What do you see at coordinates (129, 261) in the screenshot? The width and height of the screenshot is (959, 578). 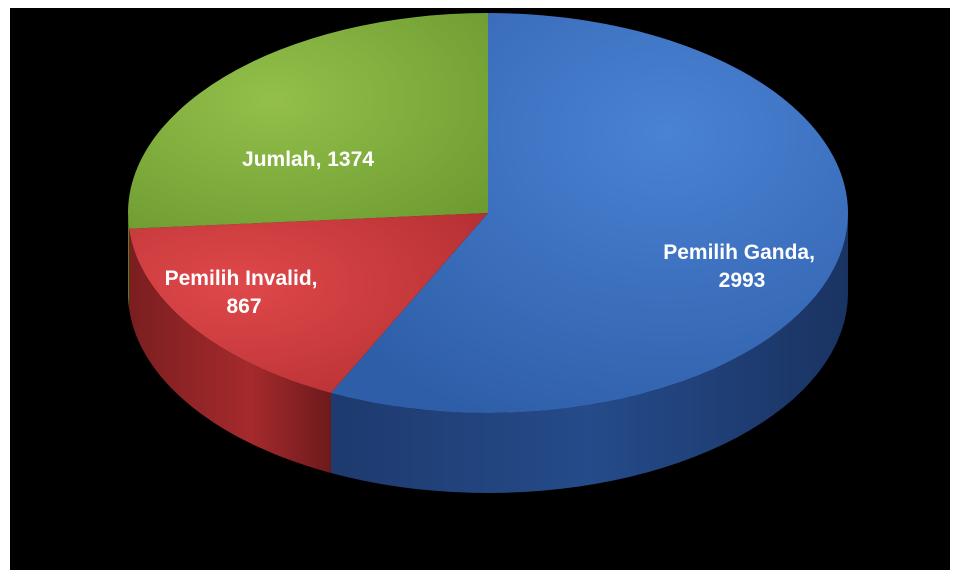 I see `pie-side-jumlah` at bounding box center [129, 261].